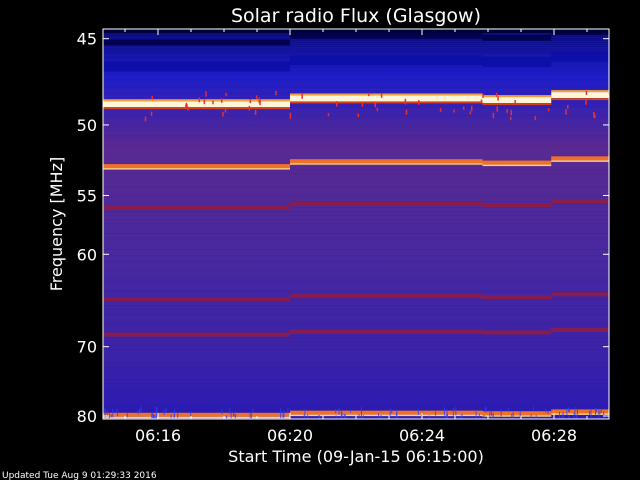 This screenshot has height=480, width=640. What do you see at coordinates (158, 435) in the screenshot?
I see `x-tick-label: 06:16` at bounding box center [158, 435].